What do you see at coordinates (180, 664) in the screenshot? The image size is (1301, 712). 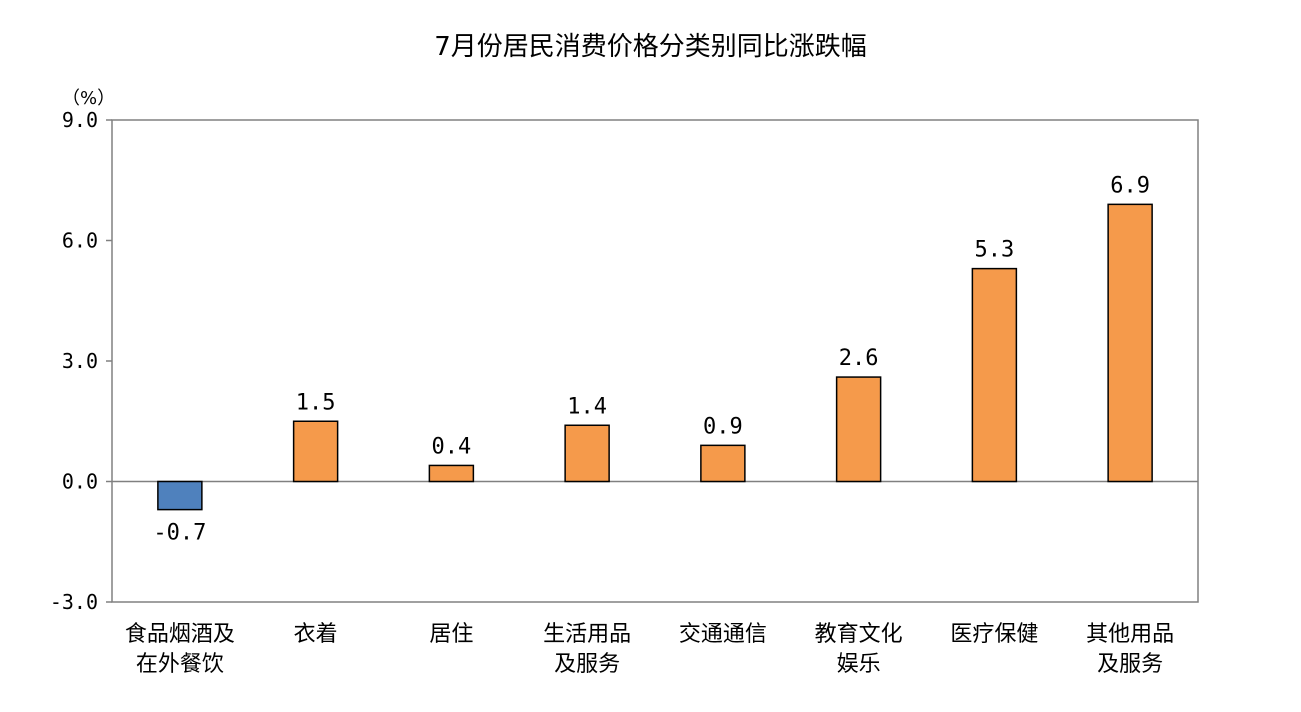 I see `x-category-label: 在外餐饮` at bounding box center [180, 664].